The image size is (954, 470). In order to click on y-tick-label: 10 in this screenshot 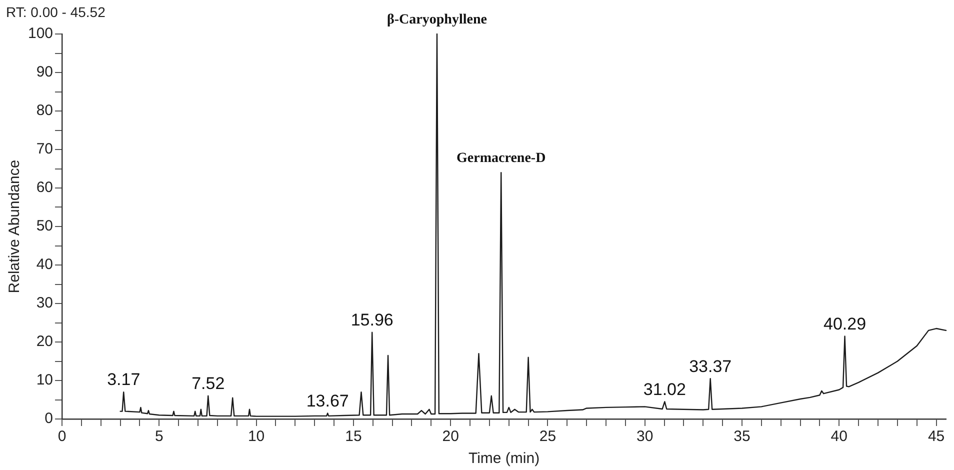, I will do `click(45, 380)`.